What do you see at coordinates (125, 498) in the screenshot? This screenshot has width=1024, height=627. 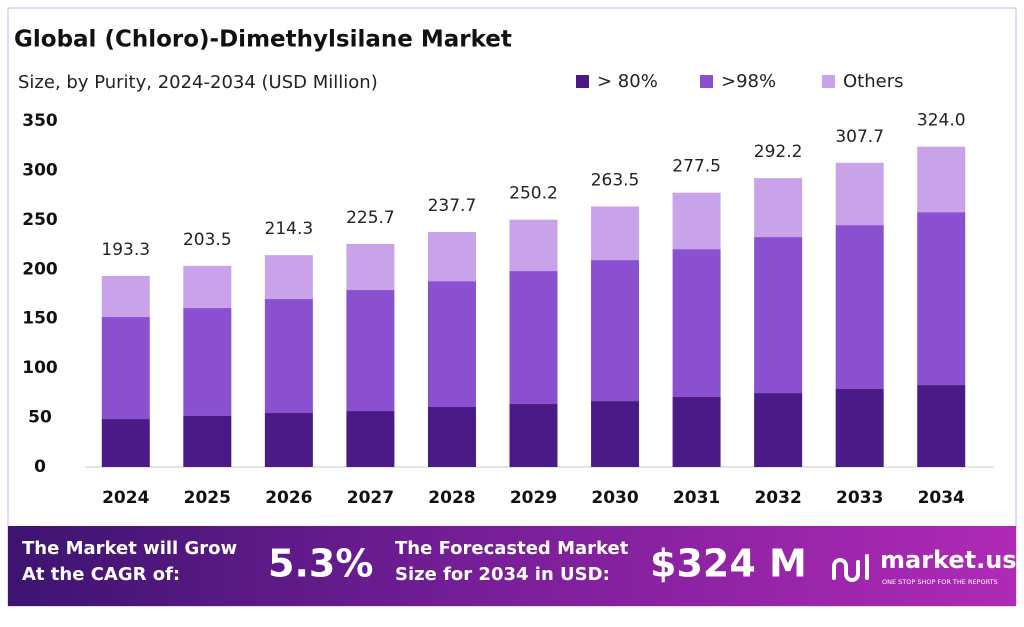 I see `x-tick-label: 2024` at bounding box center [125, 498].